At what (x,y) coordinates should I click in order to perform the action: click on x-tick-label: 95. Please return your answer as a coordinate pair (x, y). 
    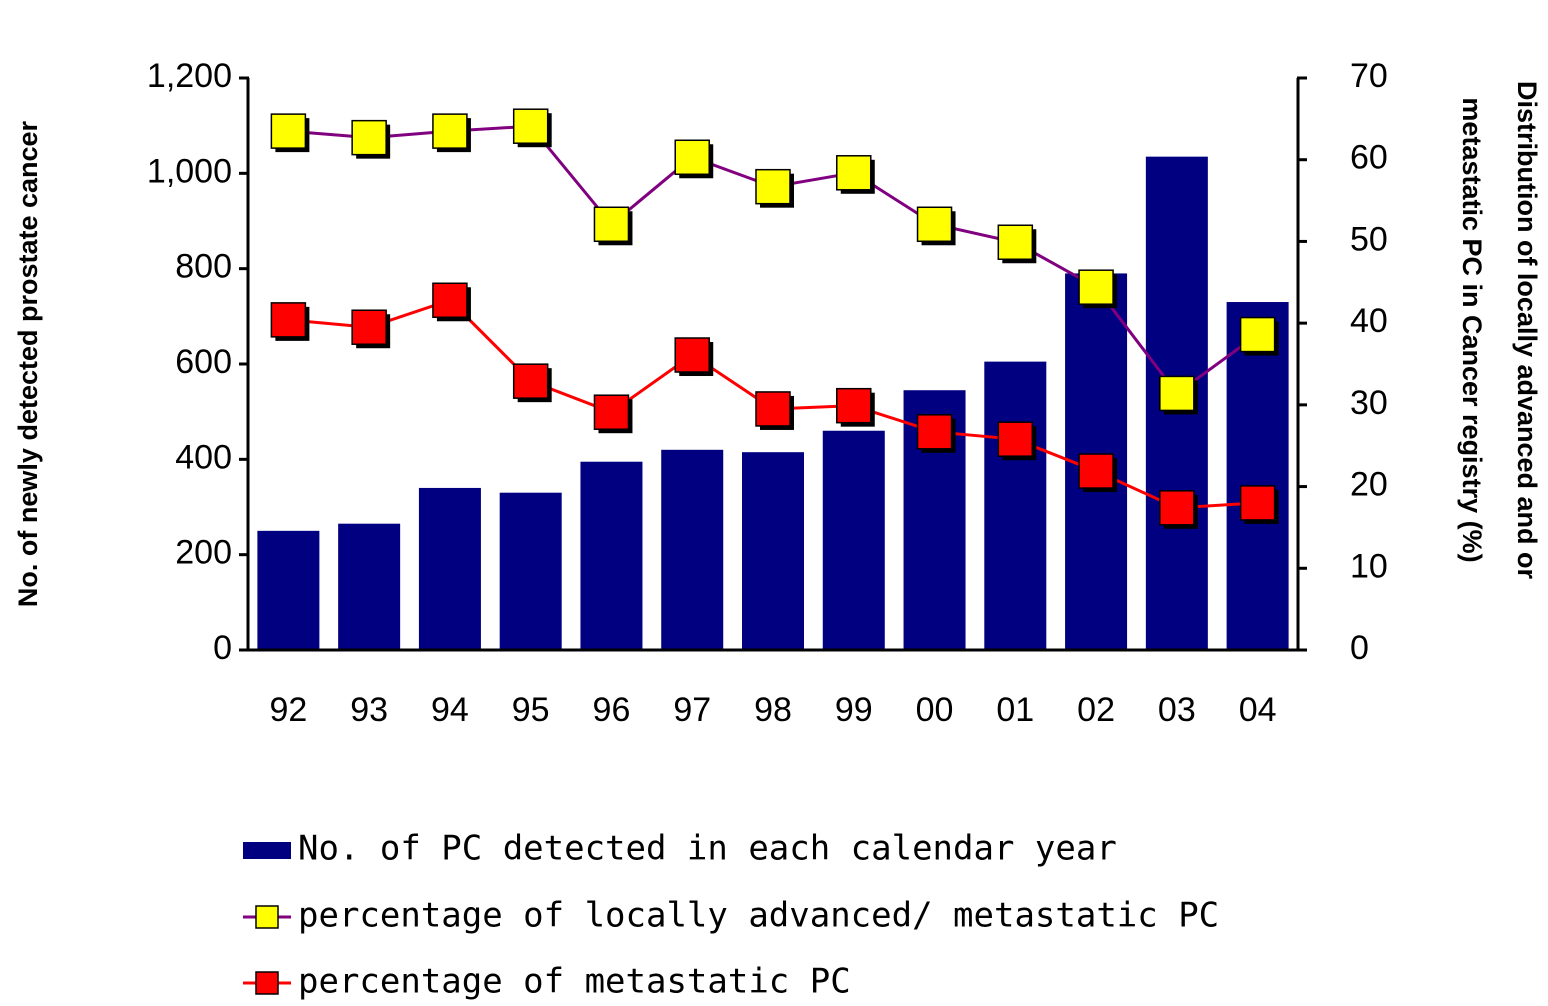
    Looking at the image, I should click on (531, 710).